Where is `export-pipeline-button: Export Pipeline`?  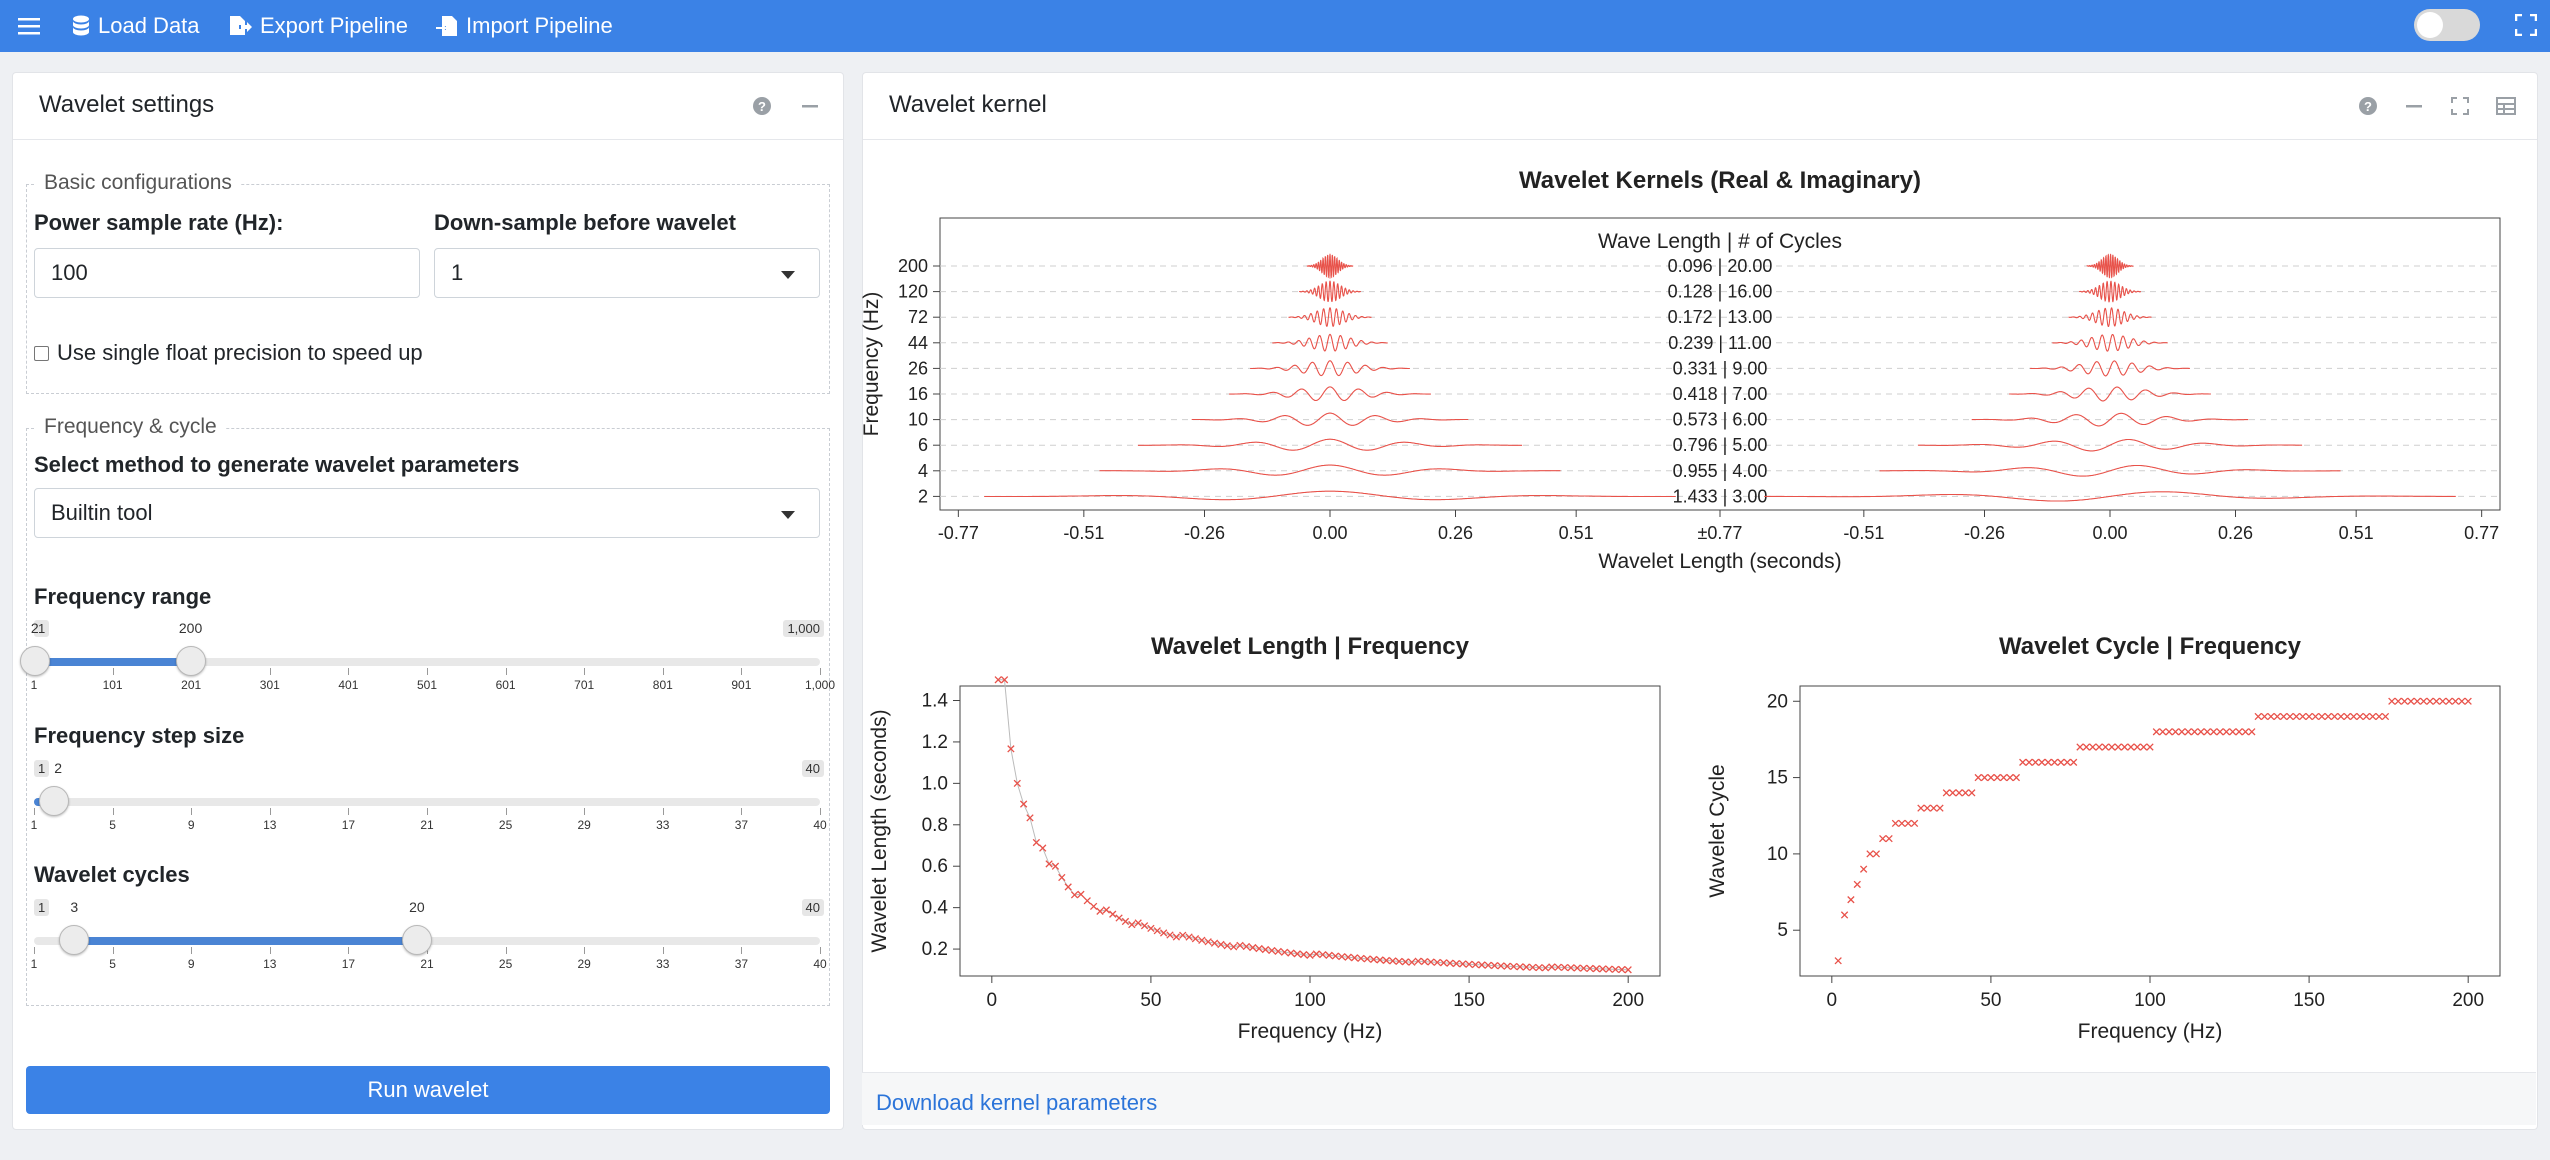 export-pipeline-button: Export Pipeline is located at coordinates (318, 26).